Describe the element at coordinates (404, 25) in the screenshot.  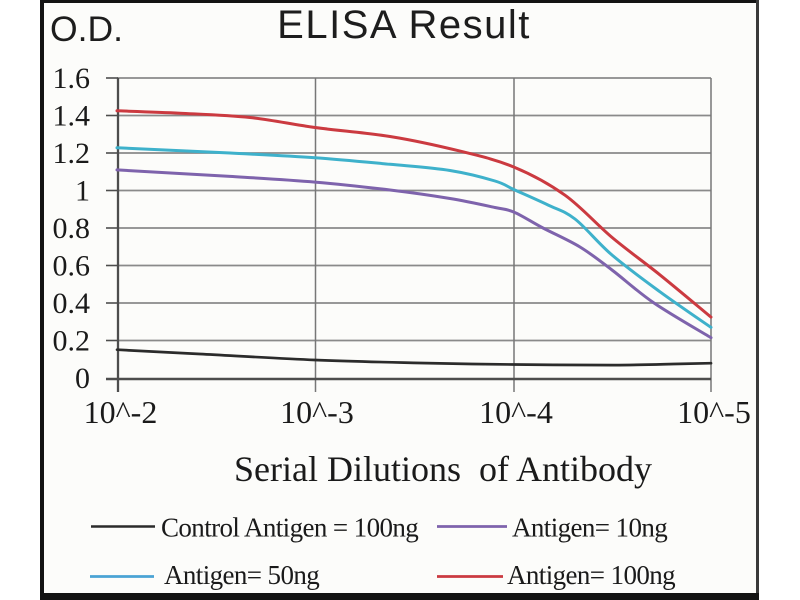
I see `svg-text: ELISA Result` at that location.